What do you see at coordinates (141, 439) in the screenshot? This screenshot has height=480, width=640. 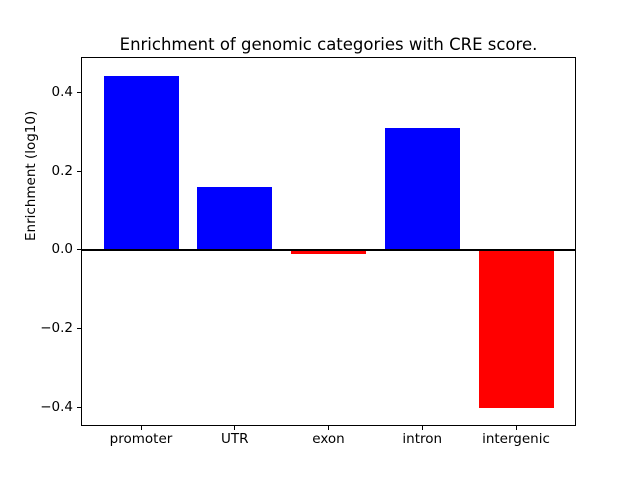 I see `x-tick-label-promoter: promoter` at bounding box center [141, 439].